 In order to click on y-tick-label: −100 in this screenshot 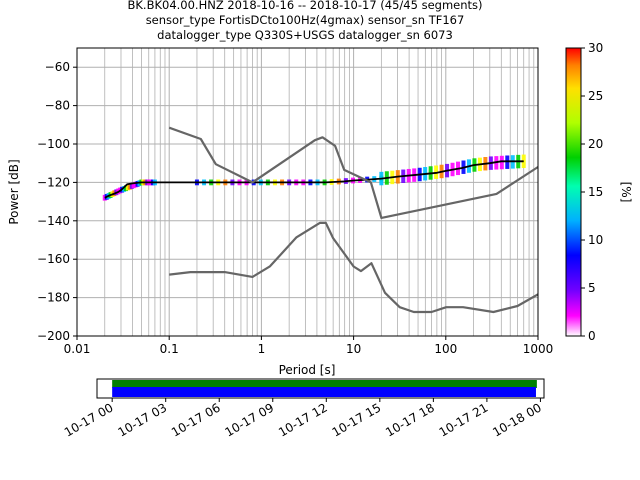, I will do `click(53, 144)`.